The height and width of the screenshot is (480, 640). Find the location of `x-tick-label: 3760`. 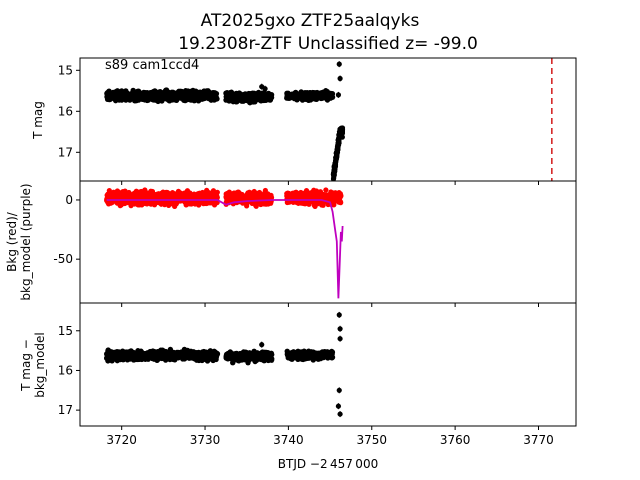

x-tick-label: 3760 is located at coordinates (455, 440).